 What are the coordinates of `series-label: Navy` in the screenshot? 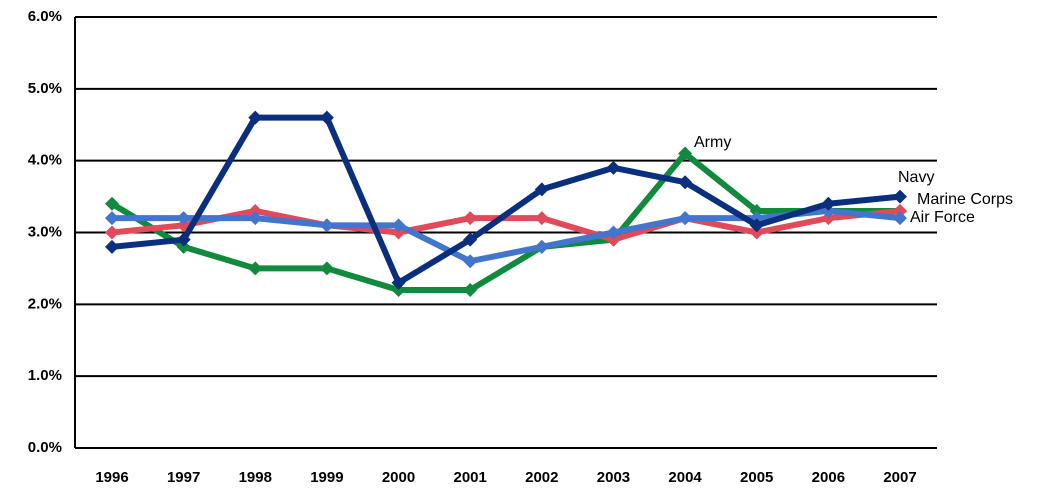 It's located at (916, 177).